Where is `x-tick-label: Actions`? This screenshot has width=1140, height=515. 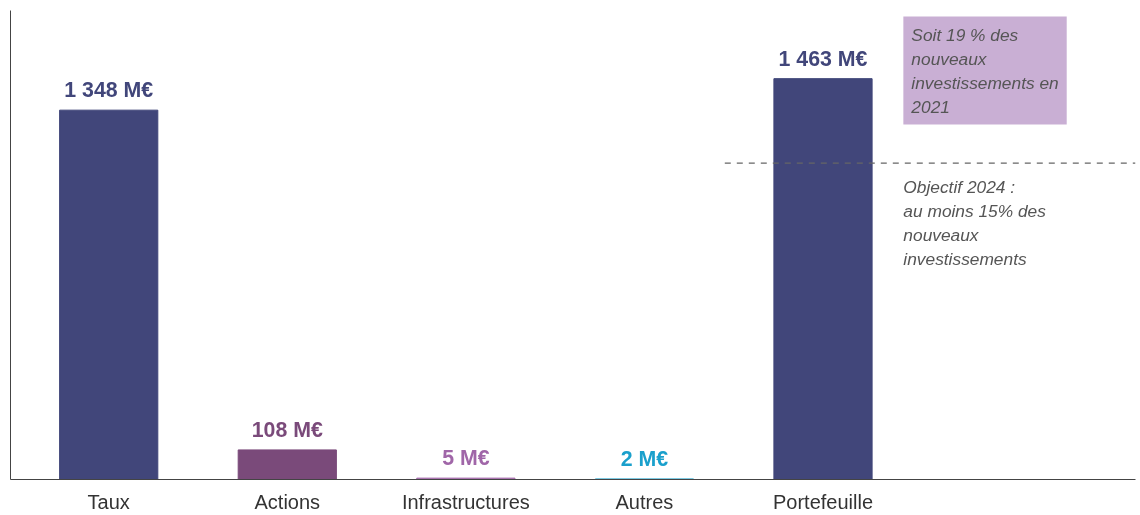 x-tick-label: Actions is located at coordinates (287, 501).